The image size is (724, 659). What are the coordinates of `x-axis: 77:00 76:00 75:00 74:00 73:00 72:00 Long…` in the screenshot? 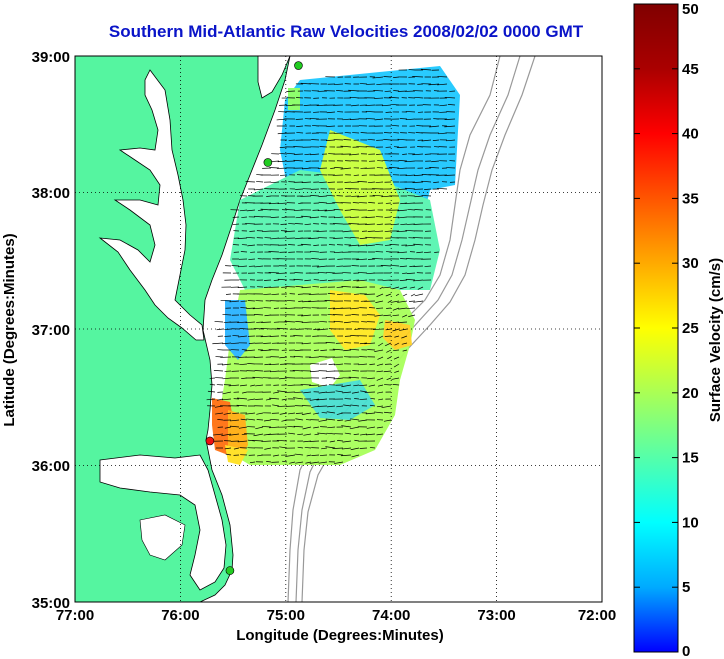 It's located at (336, 625).